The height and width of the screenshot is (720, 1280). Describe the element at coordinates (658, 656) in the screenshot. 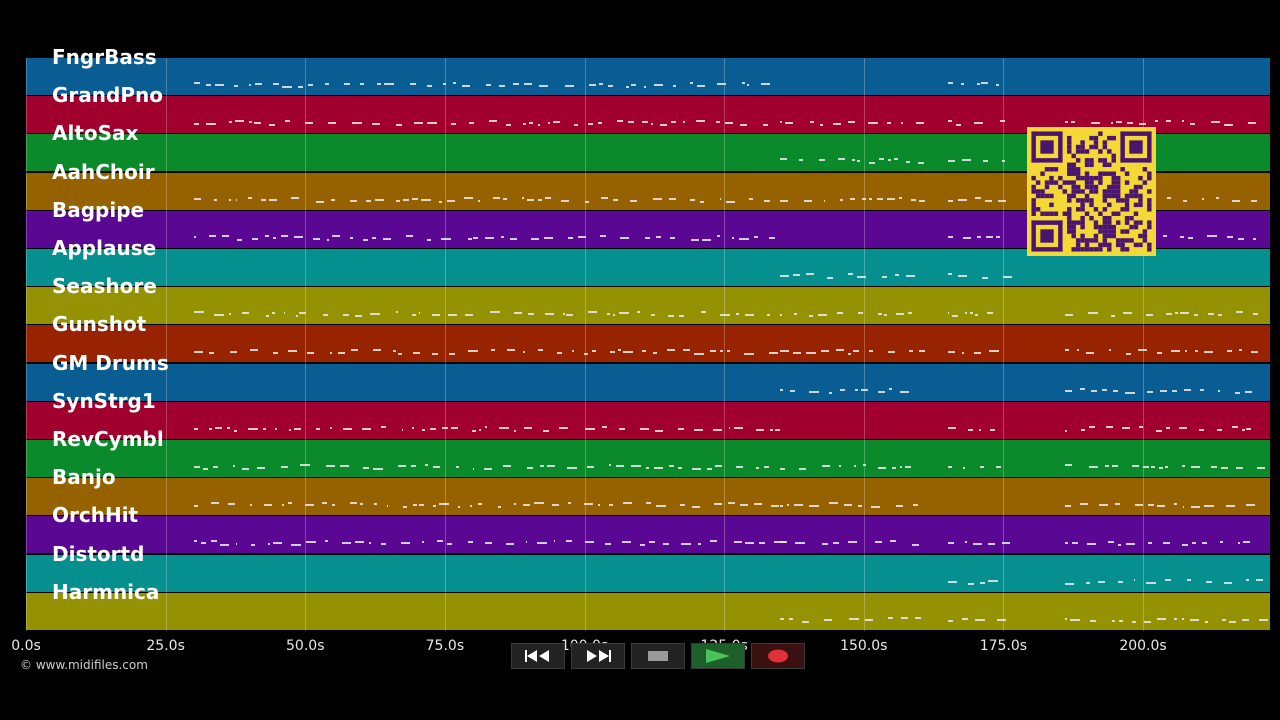

I see `stop-button` at that location.